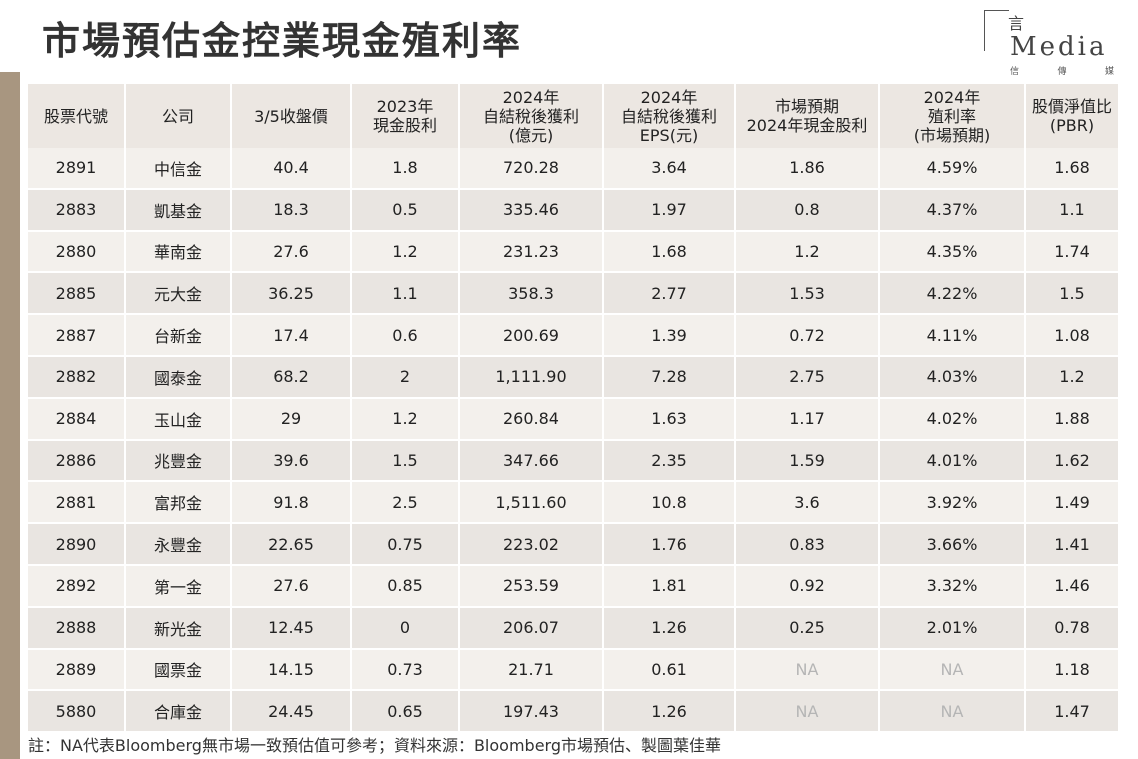  Describe the element at coordinates (532, 294) in the screenshot. I see `cell-net-profit-2024: 358.3` at that location.